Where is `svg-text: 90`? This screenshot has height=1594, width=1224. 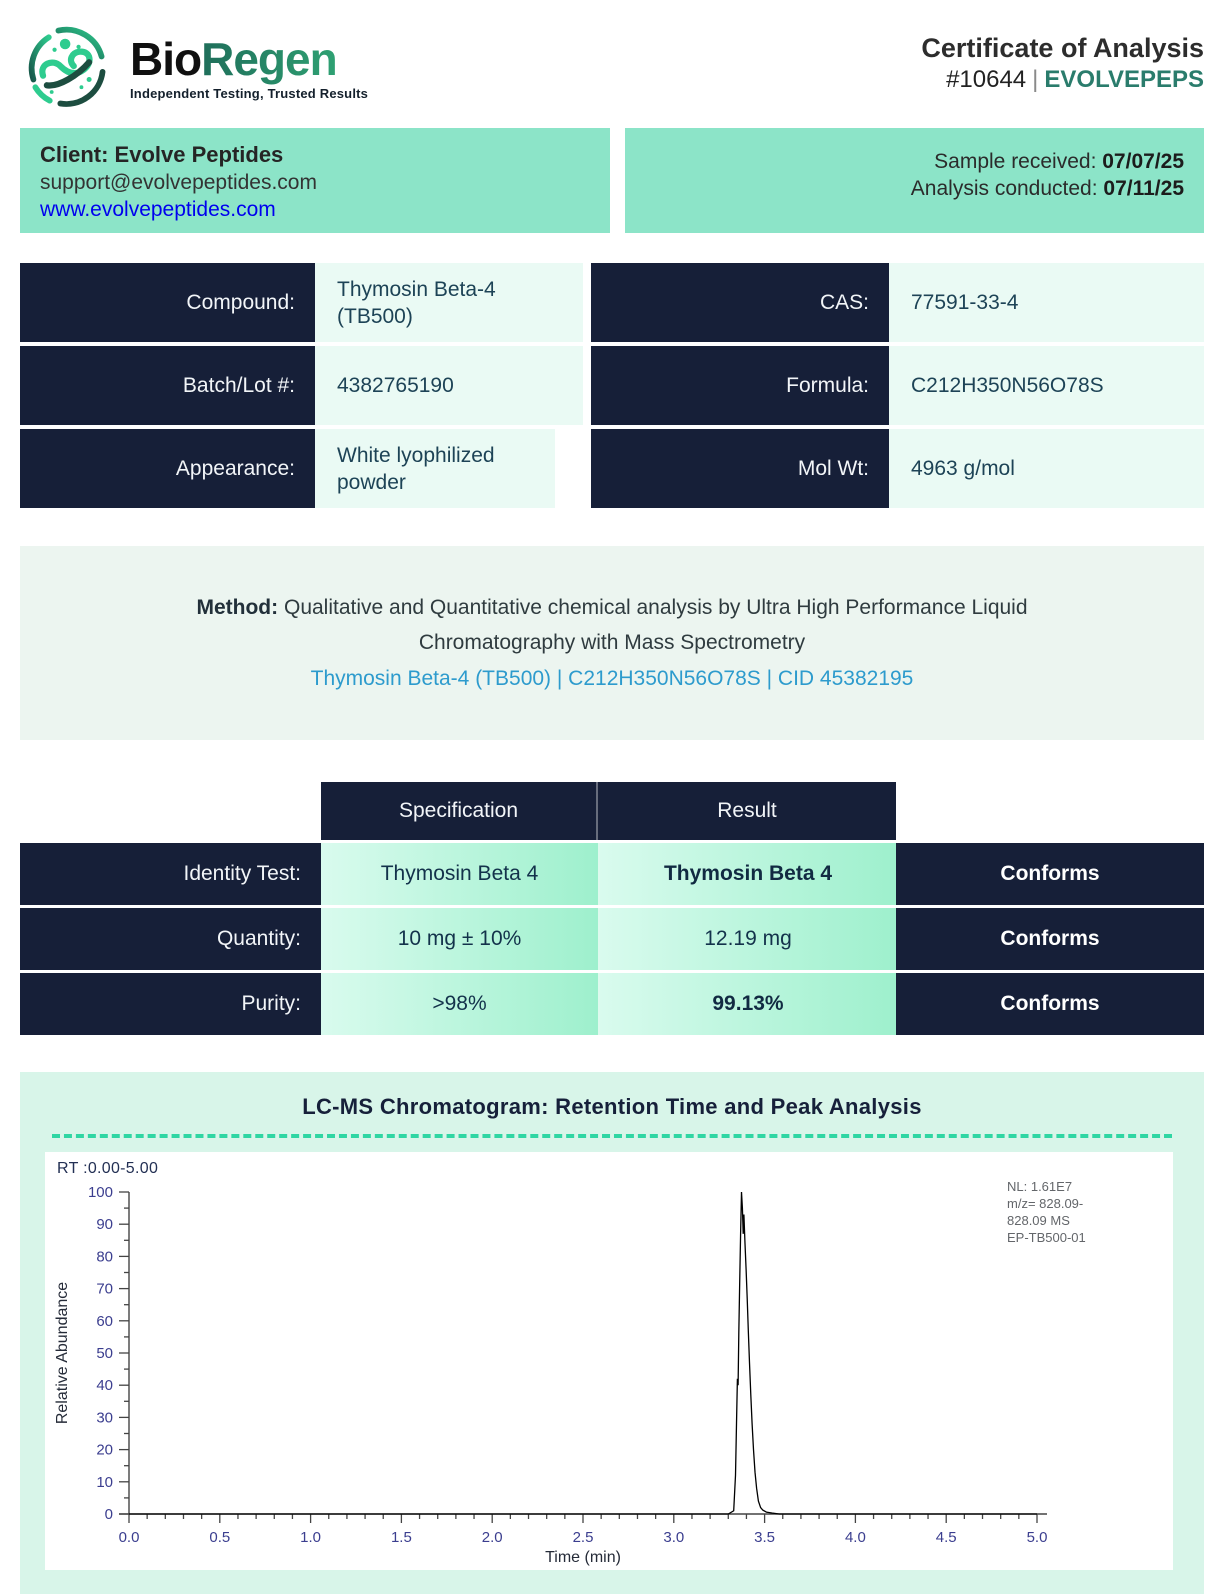 svg-text: 90 is located at coordinates (104, 1224).